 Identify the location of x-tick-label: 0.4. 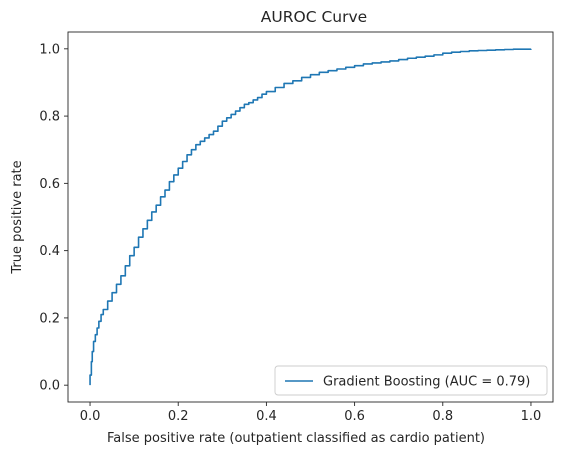
(266, 416).